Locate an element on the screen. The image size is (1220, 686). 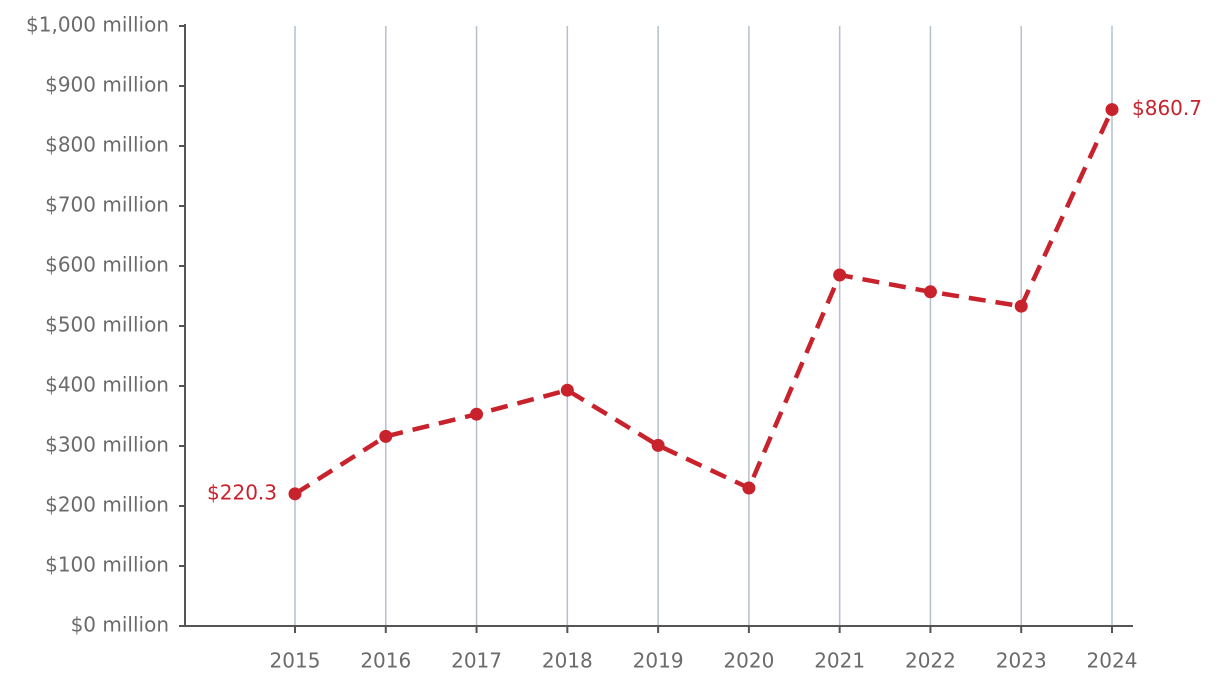
x-tick-label: 2015 is located at coordinates (295, 661).